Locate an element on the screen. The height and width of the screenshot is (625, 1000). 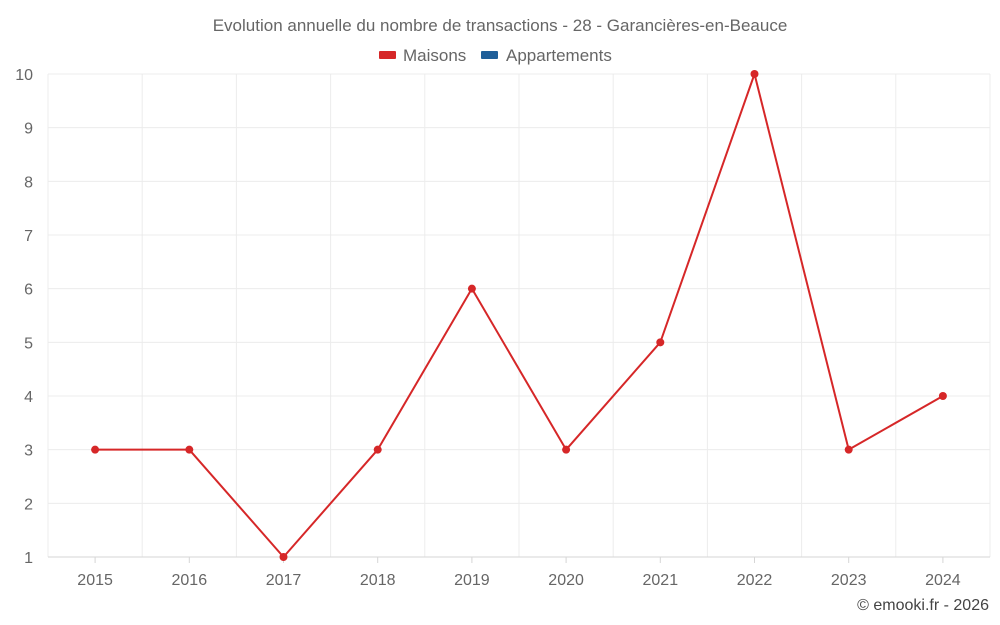
data-point-maisons-2021 is located at coordinates (660, 342).